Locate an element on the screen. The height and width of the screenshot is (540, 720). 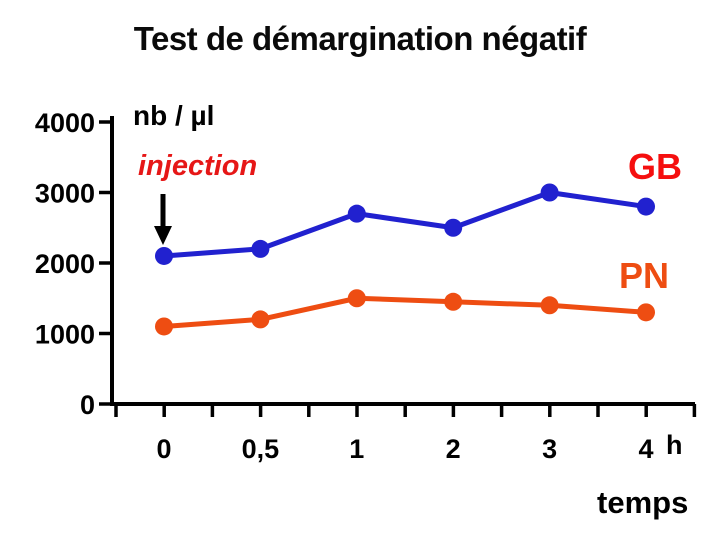
x-tick-label: 0,5 is located at coordinates (261, 449).